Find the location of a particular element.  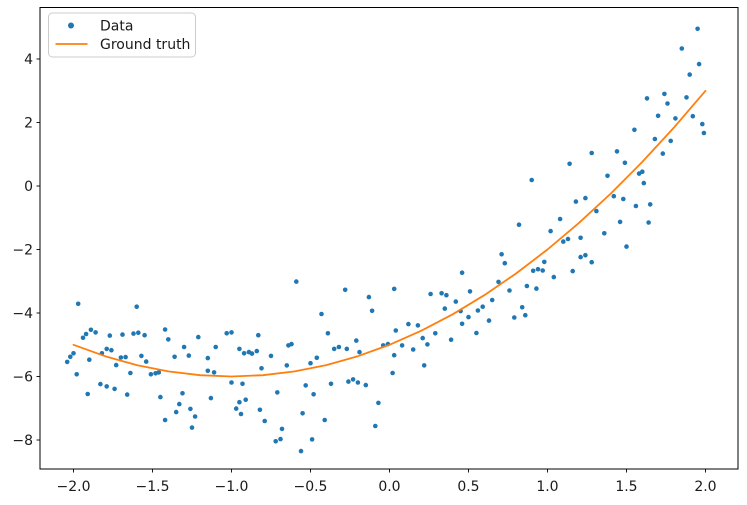

y-tick-label: −4 is located at coordinates (22, 314).